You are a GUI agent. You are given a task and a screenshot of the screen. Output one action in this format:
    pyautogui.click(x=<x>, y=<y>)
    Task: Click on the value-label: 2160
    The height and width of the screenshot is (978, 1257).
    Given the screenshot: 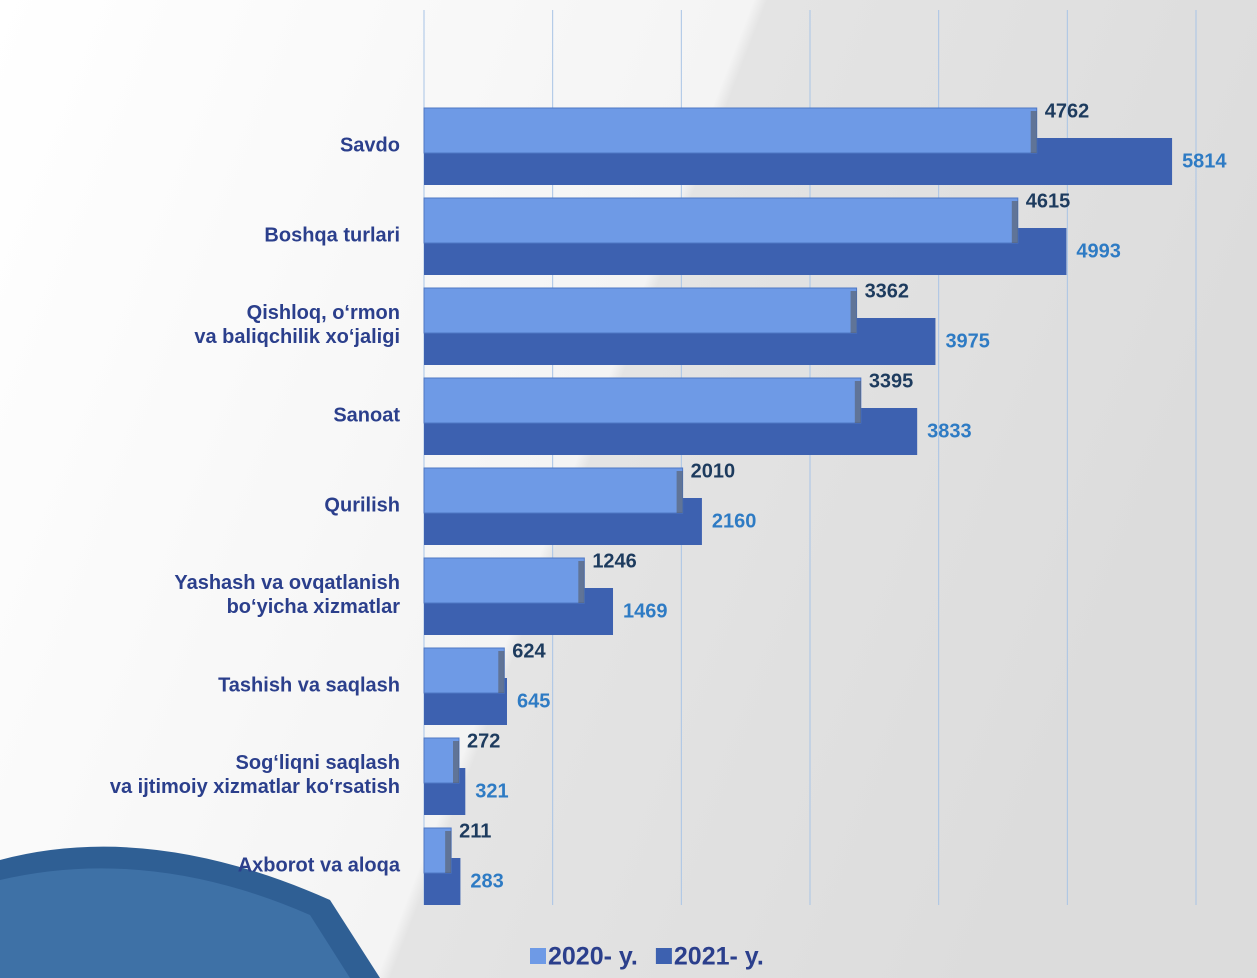 What is the action you would take?
    pyautogui.click(x=734, y=521)
    